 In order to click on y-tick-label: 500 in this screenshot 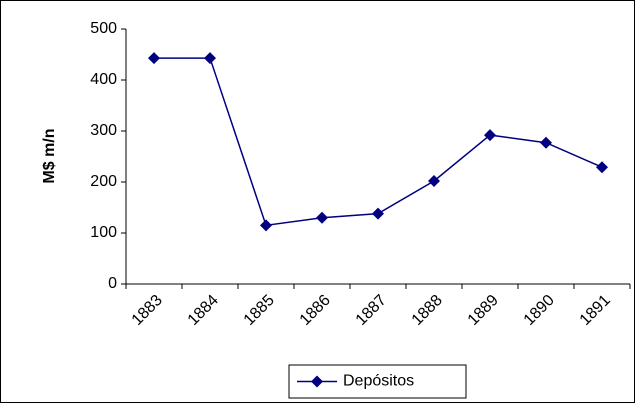, I will do `click(103, 28)`.